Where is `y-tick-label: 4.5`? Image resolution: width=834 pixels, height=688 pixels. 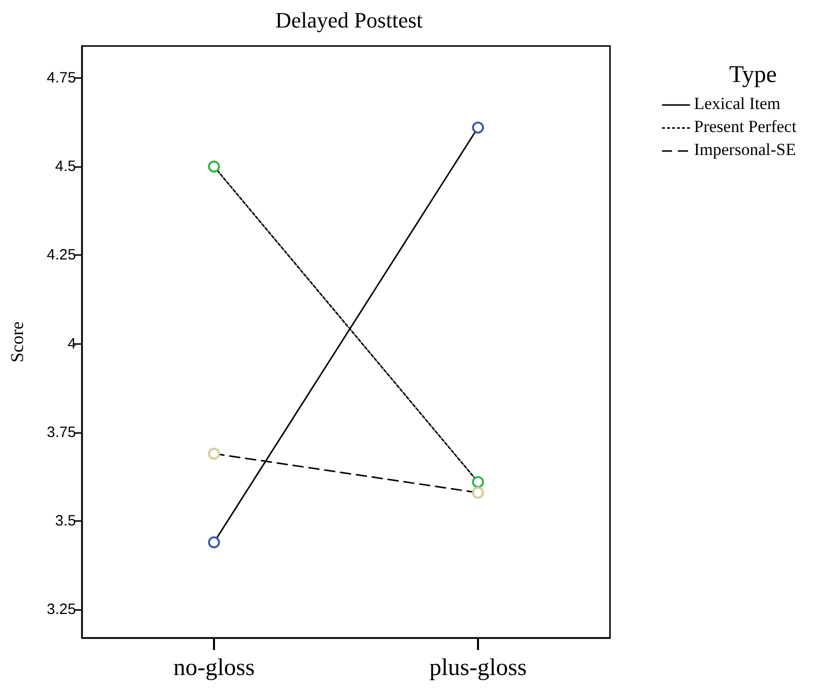
y-tick-label: 4.5 is located at coordinates (65, 167).